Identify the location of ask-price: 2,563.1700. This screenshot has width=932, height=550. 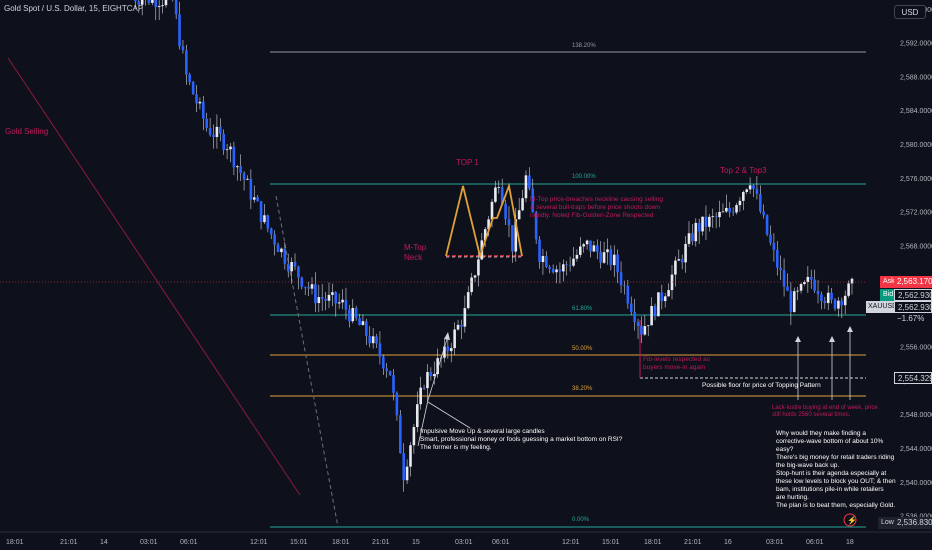
(913, 282).